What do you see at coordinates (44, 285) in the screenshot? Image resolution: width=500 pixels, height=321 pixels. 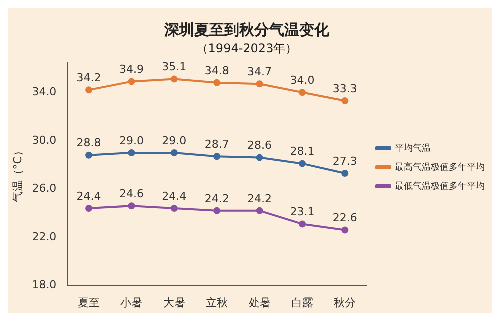 I see `y-tick-label: 18.0` at bounding box center [44, 285].